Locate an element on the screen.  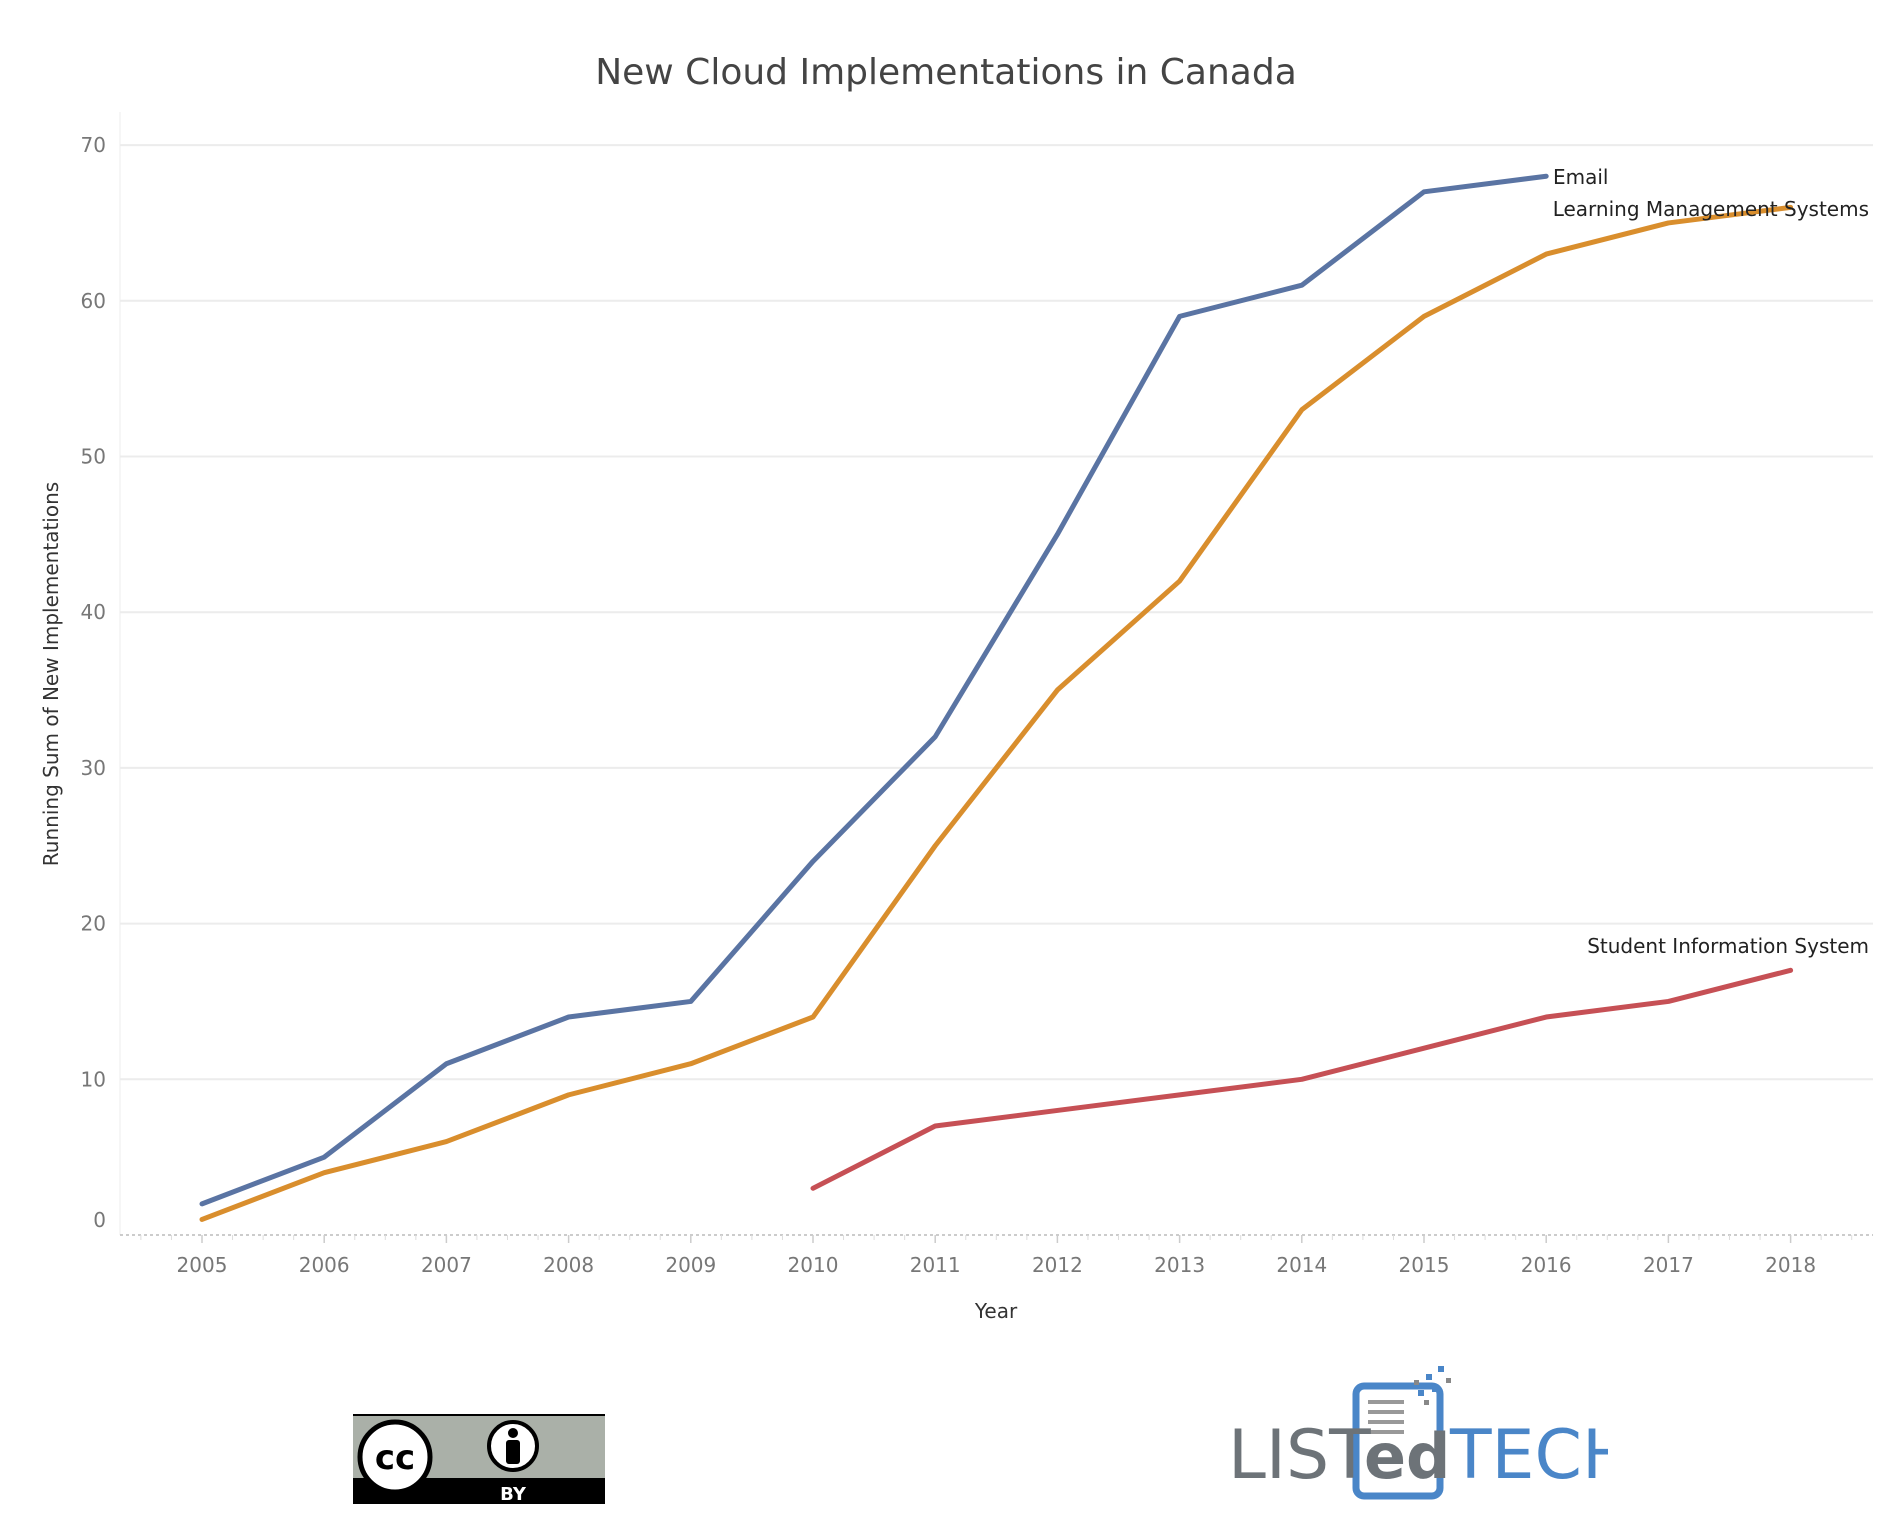
x-tick-label: 2015 is located at coordinates (1424, 1265).